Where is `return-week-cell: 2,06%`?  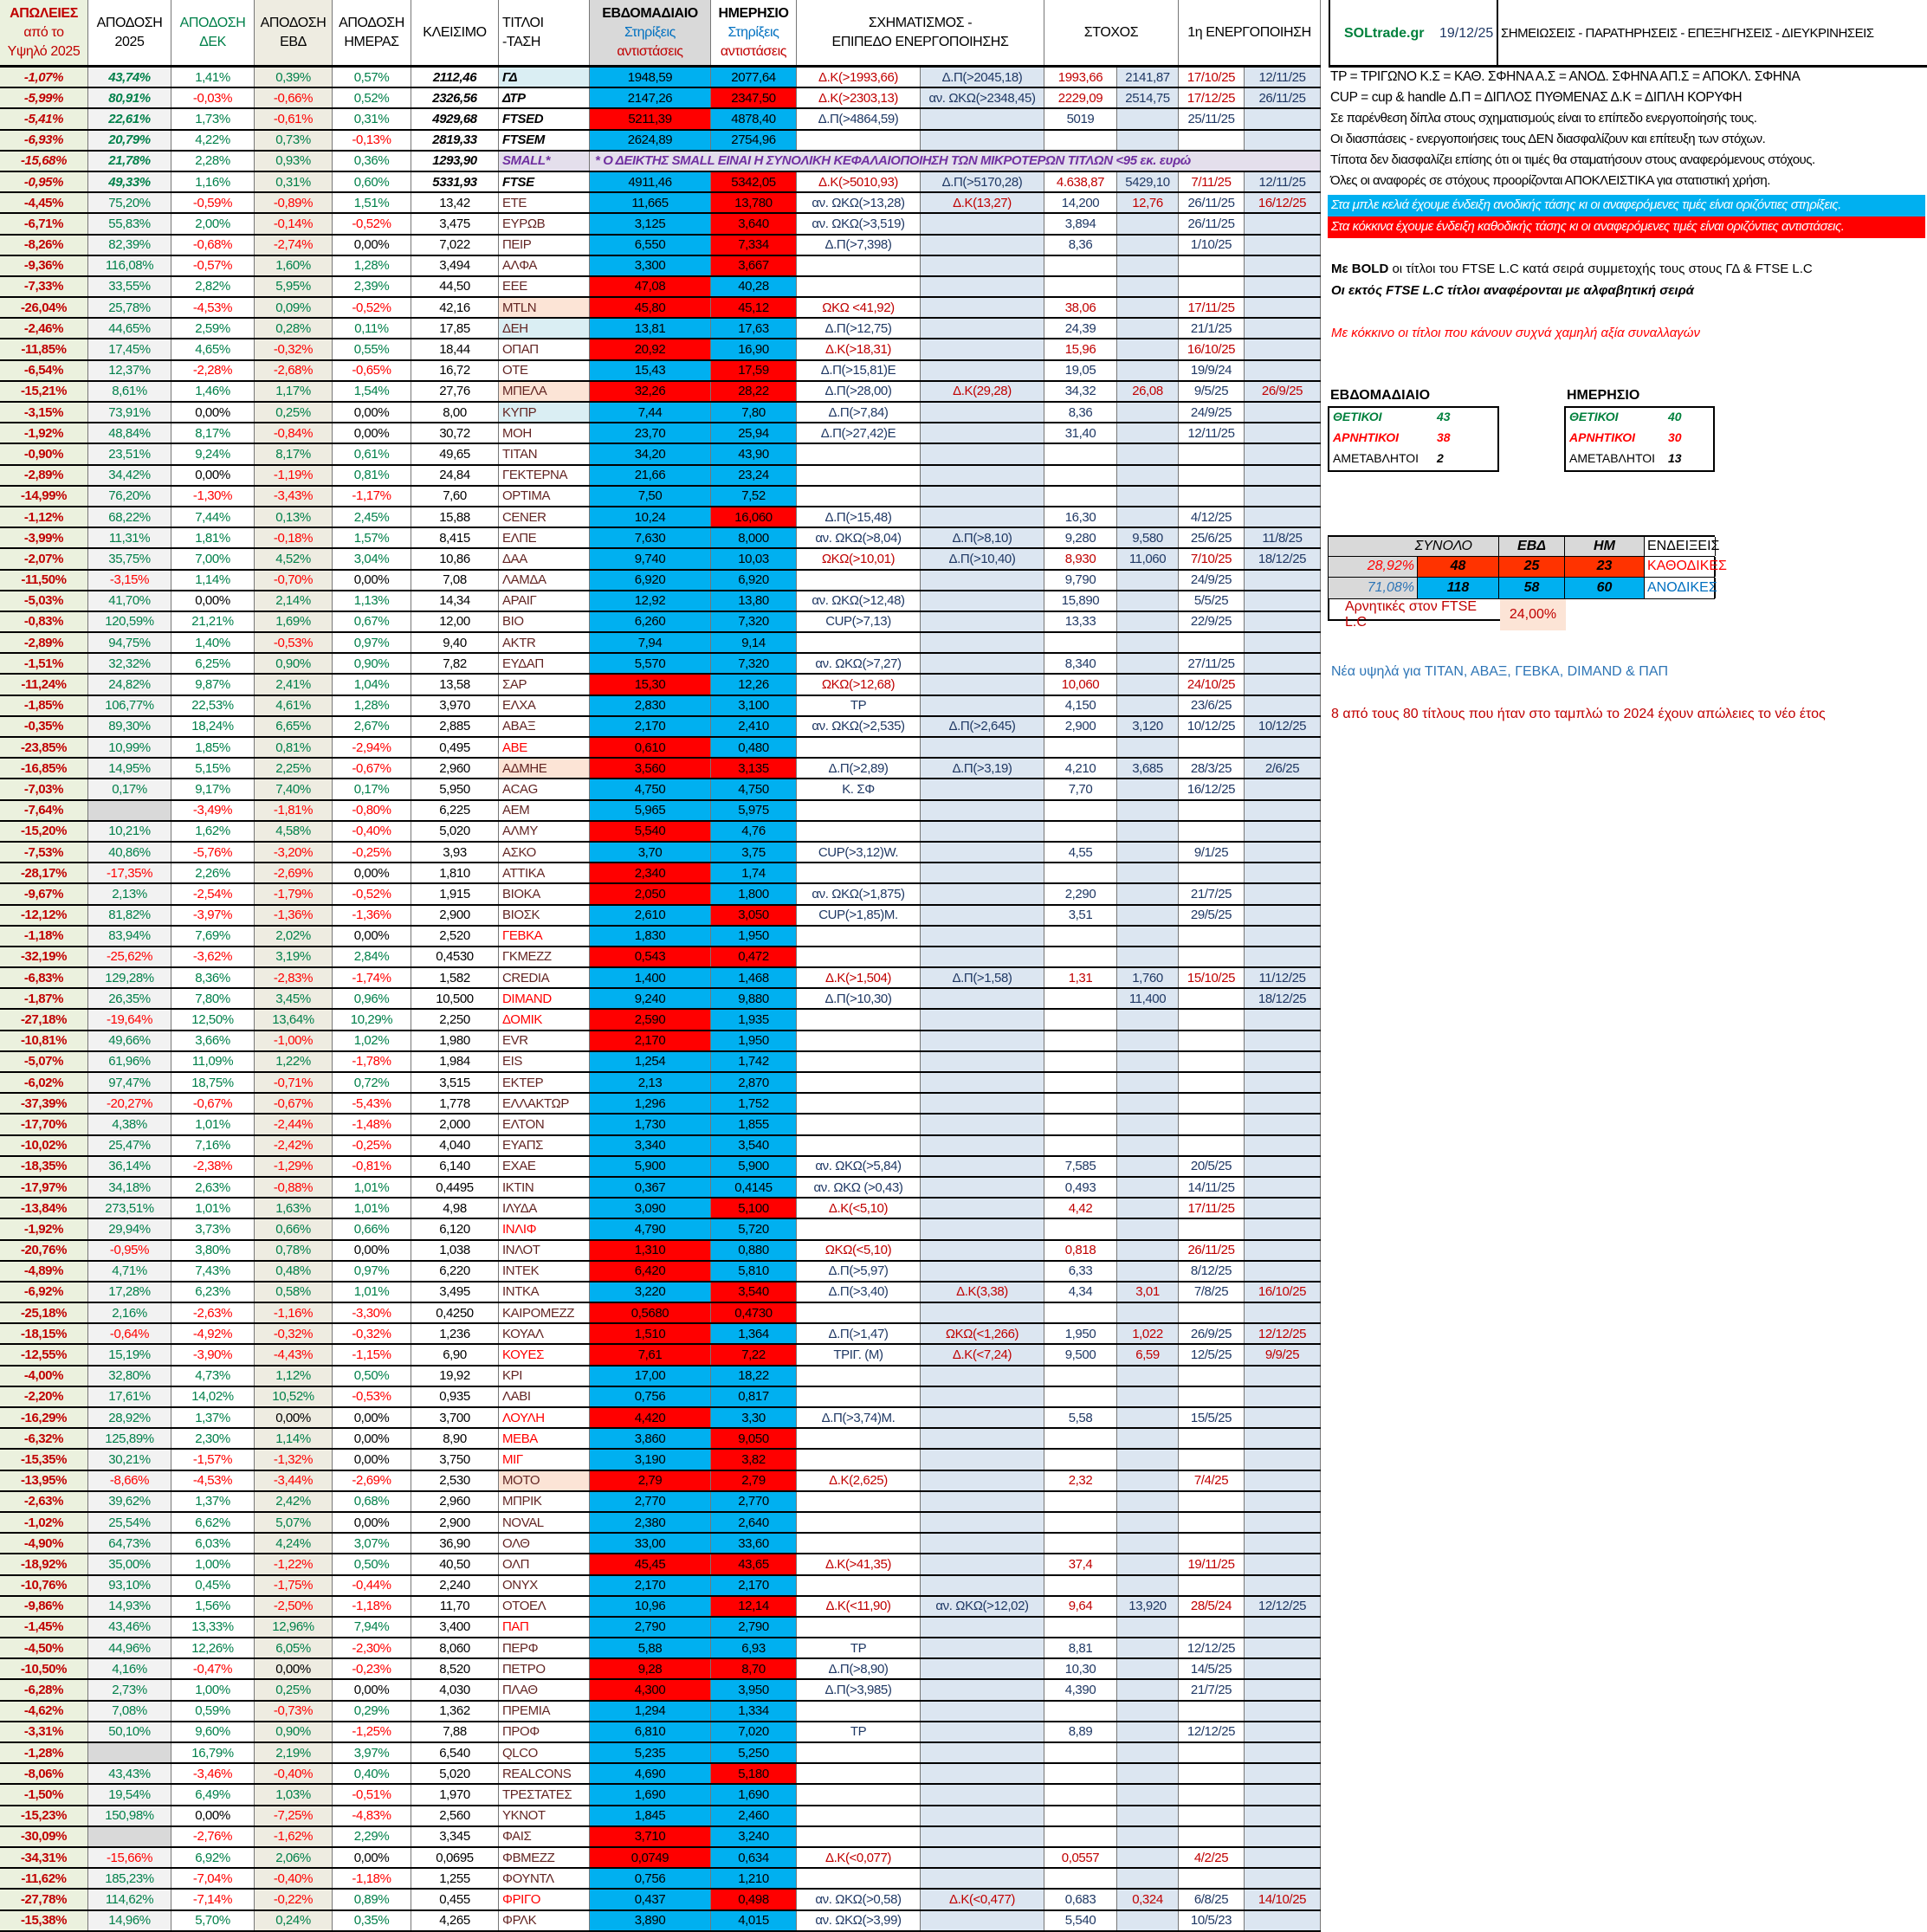
return-week-cell: 2,06% is located at coordinates (294, 1857).